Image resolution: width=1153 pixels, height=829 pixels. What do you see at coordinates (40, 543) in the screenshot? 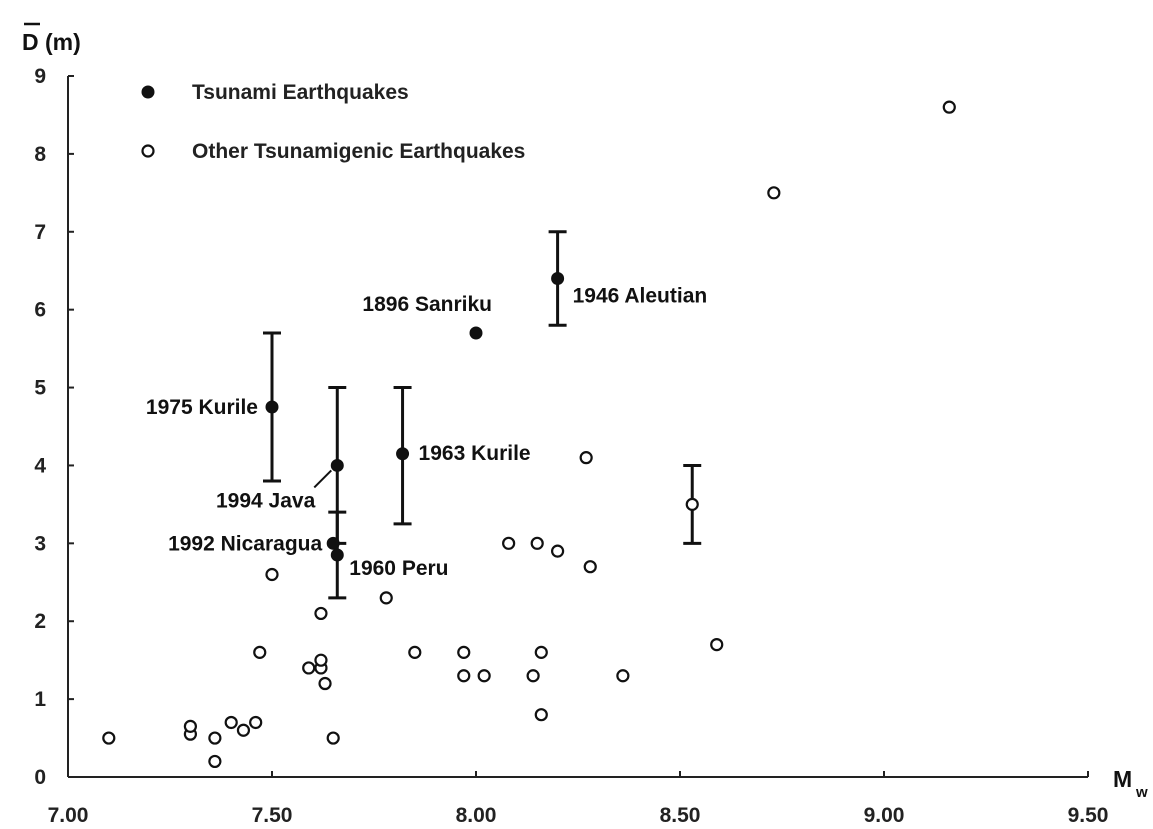
I see `y-tick-label: 3` at bounding box center [40, 543].